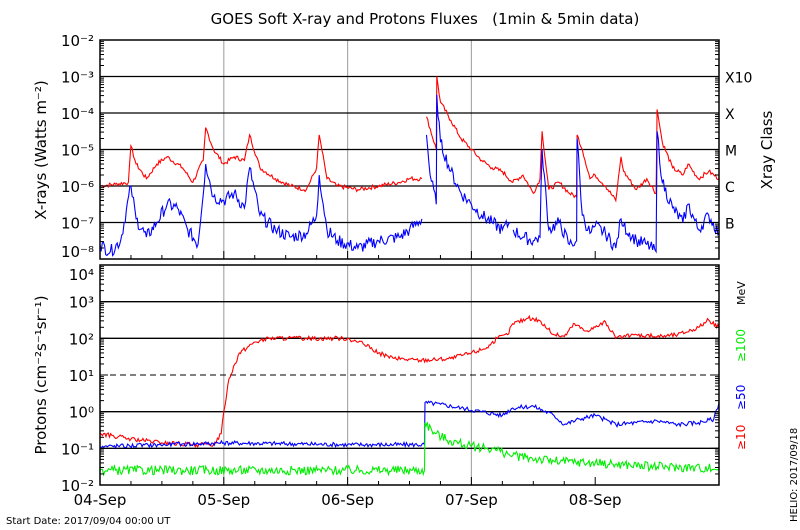 This screenshot has height=530, width=800. What do you see at coordinates (100, 500) in the screenshot?
I see `x-tick-label: 04-Sep` at bounding box center [100, 500].